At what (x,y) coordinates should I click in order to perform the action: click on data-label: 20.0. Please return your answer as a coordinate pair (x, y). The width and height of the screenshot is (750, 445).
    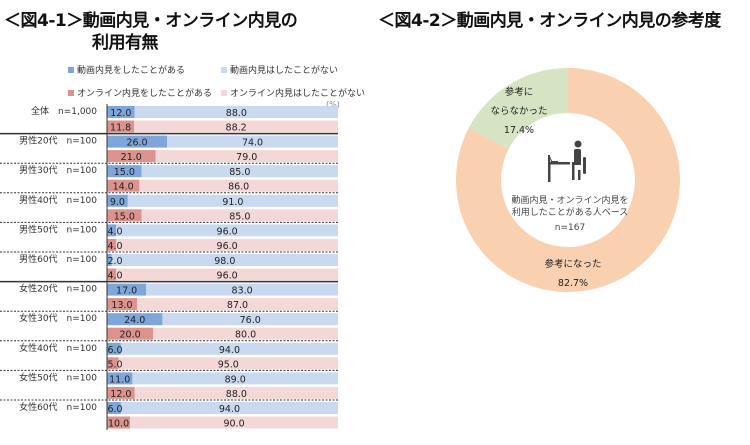
    Looking at the image, I should click on (130, 335).